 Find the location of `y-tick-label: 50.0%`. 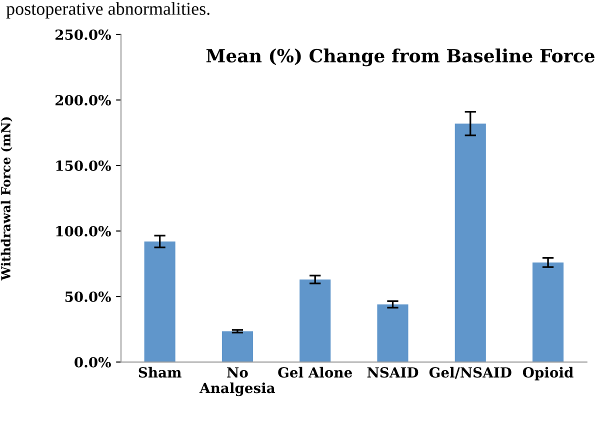

y-tick-label: 50.0% is located at coordinates (88, 296).